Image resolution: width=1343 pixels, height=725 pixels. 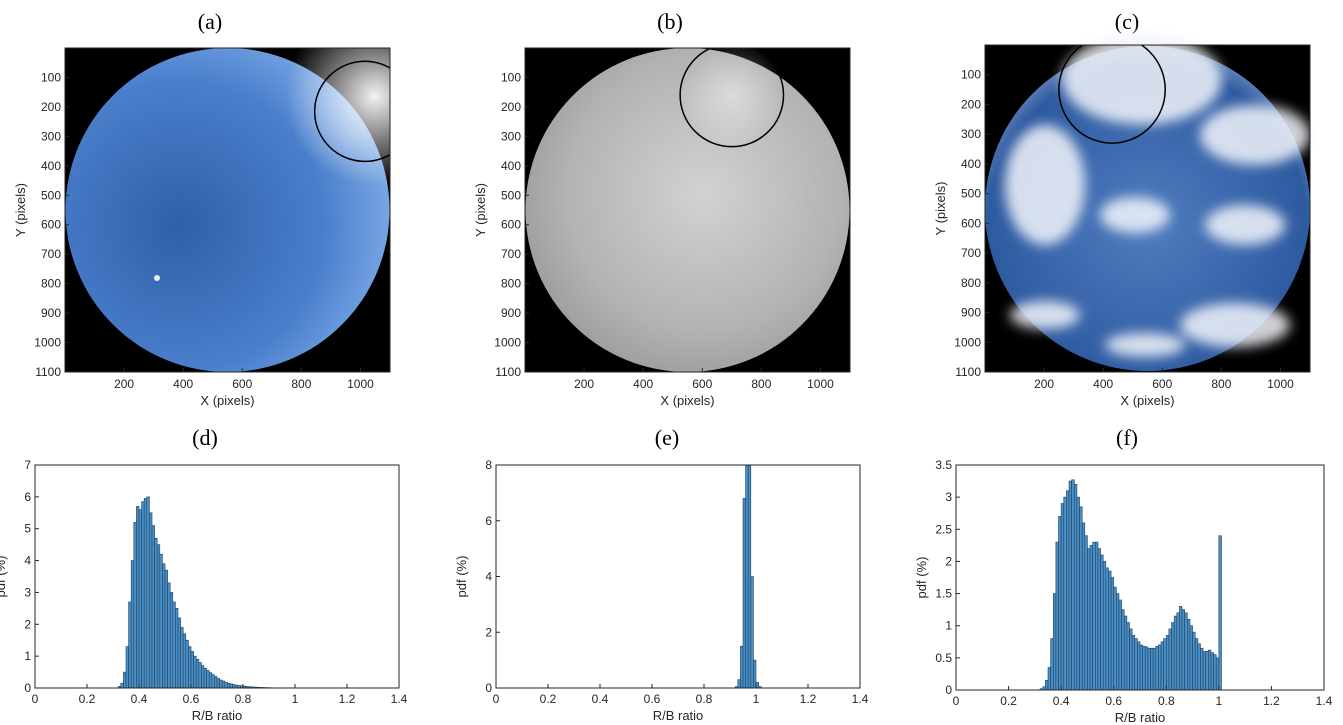 I want to click on y-tick-label: 4, so click(x=27, y=561).